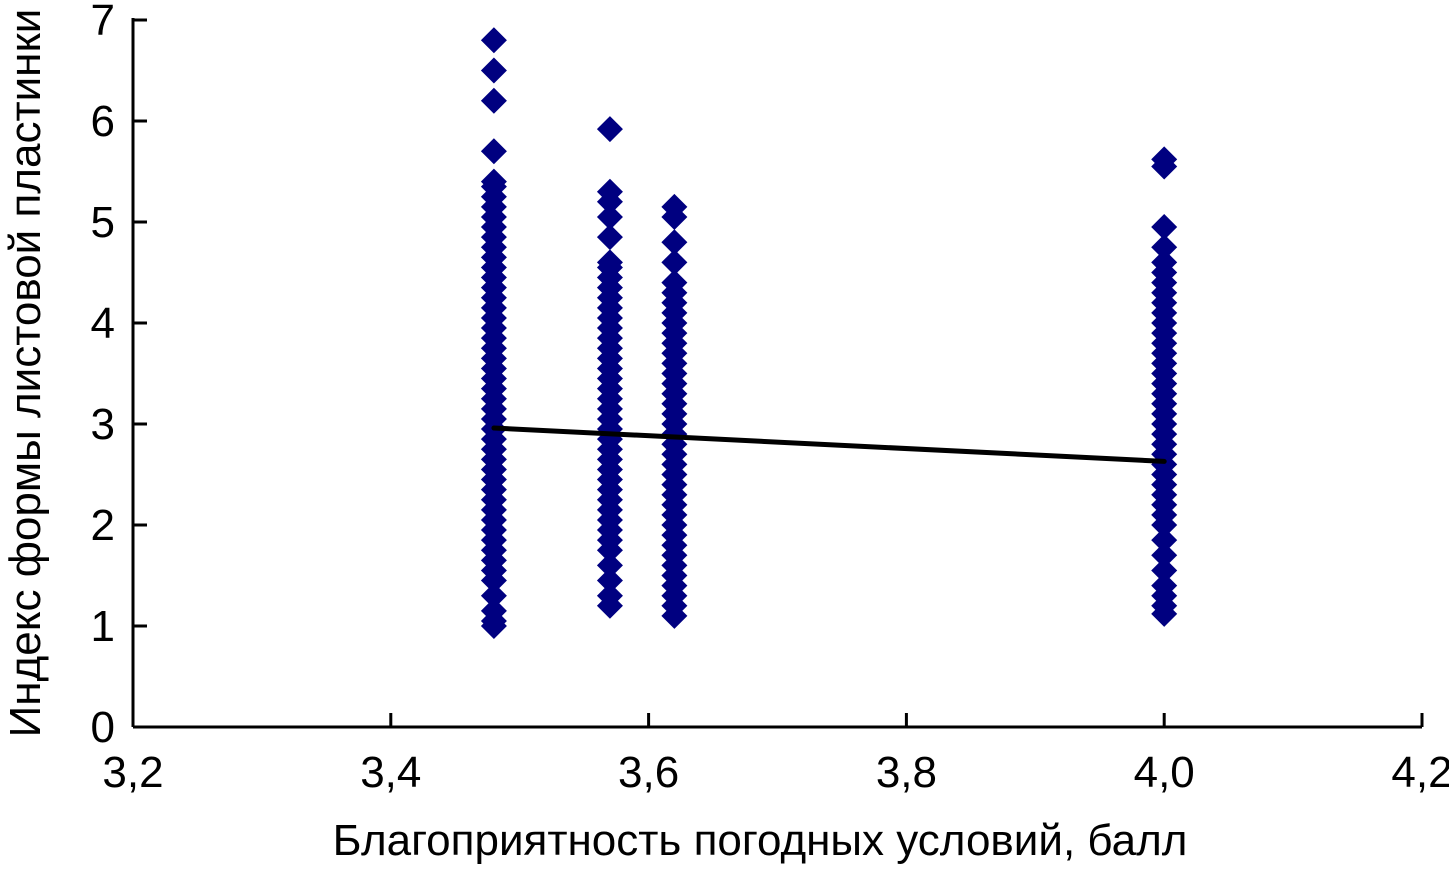 This screenshot has width=1449, height=869. I want to click on x-axis-title: Благоприятность погодных условий, балл, so click(760, 840).